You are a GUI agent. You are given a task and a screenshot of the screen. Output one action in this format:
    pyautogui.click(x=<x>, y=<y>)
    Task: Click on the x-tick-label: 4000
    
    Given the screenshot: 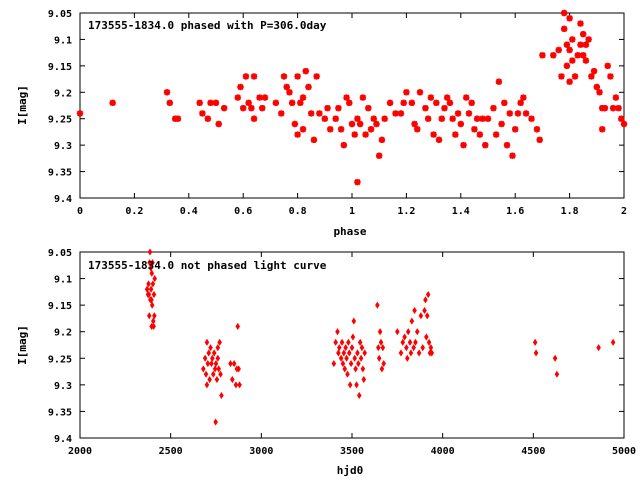 What is the action you would take?
    pyautogui.click(x=443, y=451)
    